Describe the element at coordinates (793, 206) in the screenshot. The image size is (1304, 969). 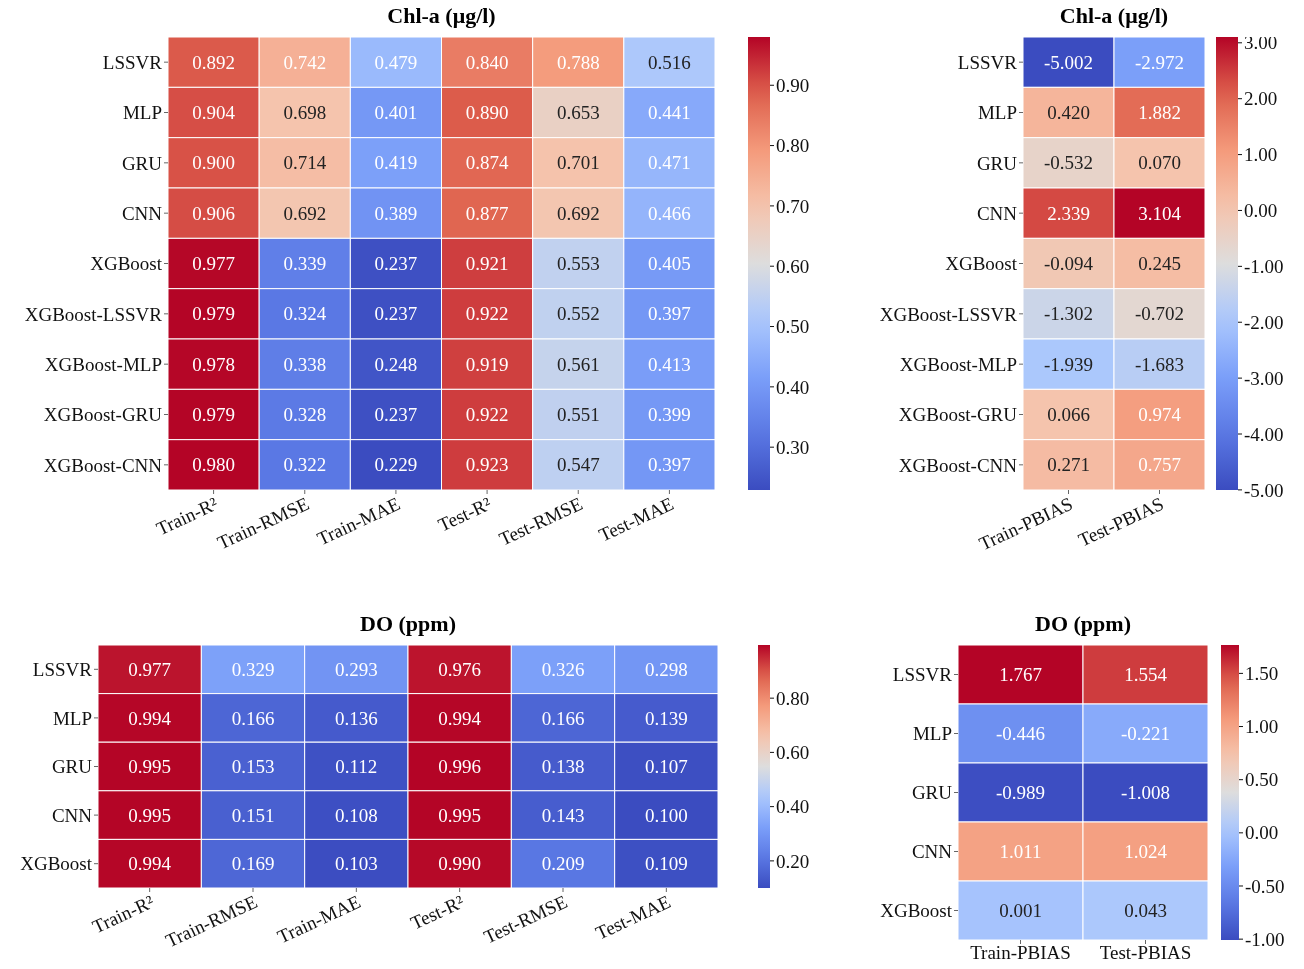
I see `color-bar-label: 0.70` at that location.